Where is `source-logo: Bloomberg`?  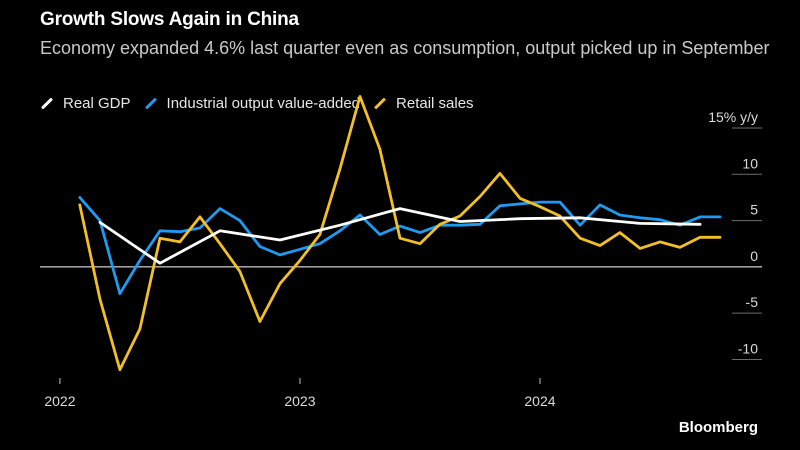 source-logo: Bloomberg is located at coordinates (718, 427).